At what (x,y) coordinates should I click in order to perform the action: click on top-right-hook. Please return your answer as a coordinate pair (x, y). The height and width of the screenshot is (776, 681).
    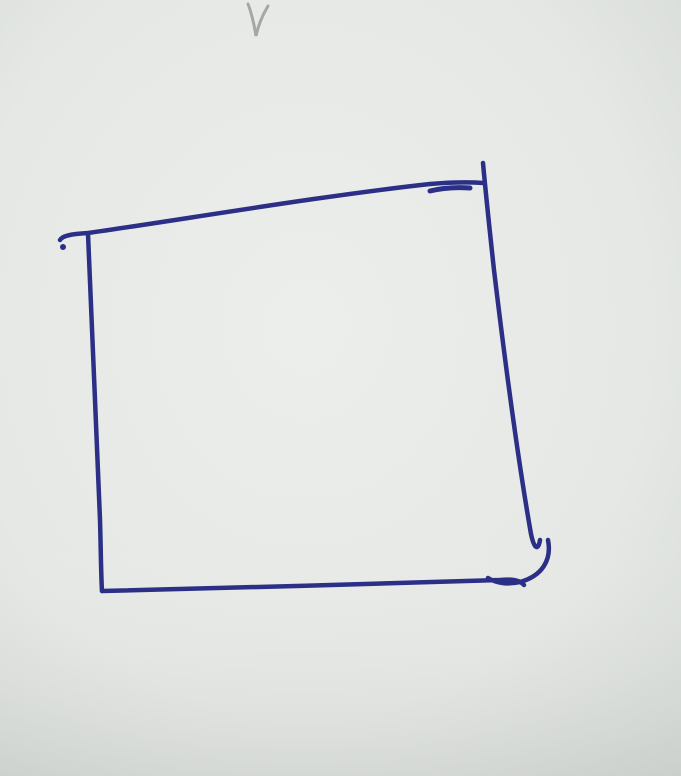
    Looking at the image, I should click on (450, 189).